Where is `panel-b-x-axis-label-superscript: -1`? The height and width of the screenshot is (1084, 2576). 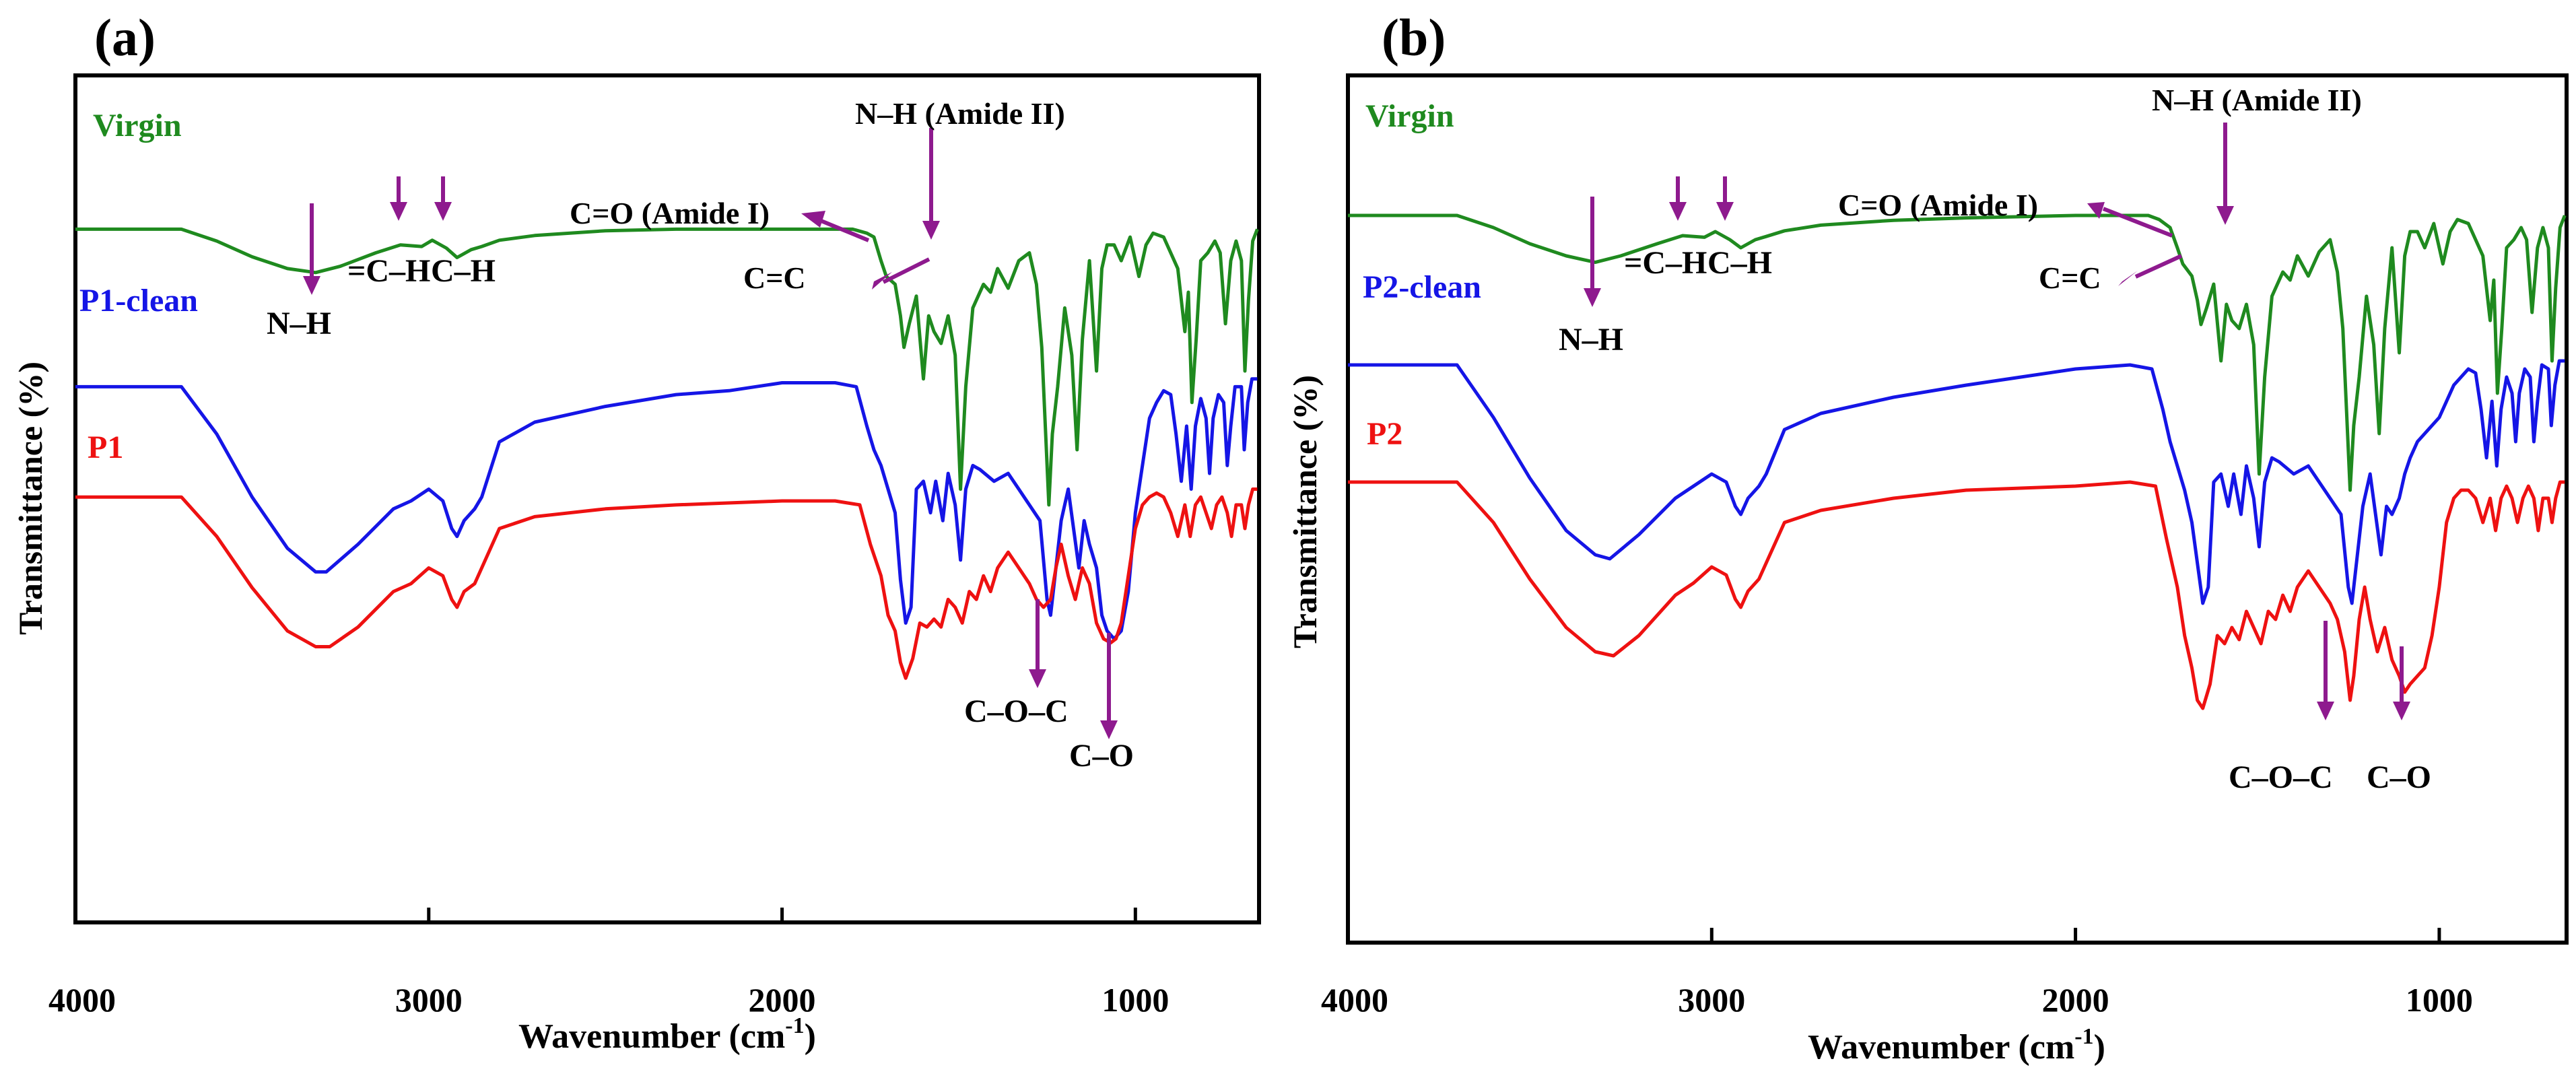
panel-b-x-axis-label-superscript: -1 is located at coordinates (2083, 1036).